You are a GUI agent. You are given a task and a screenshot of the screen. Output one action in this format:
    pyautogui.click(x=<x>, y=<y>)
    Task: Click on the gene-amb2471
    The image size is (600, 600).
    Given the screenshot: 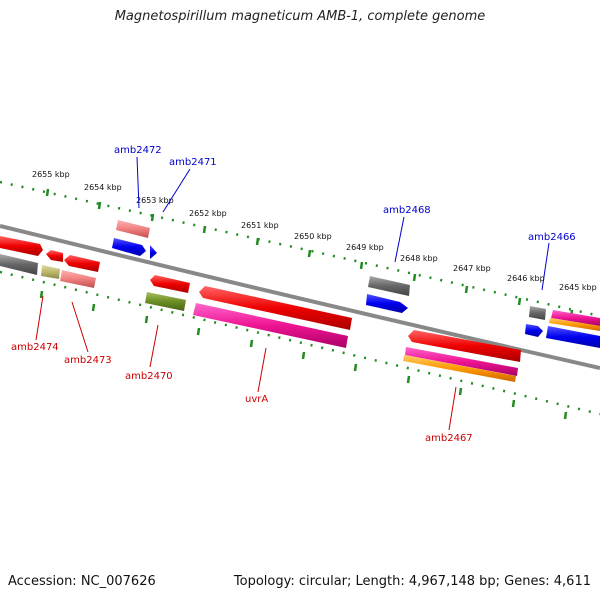 What is the action you would take?
    pyautogui.click(x=129, y=247)
    